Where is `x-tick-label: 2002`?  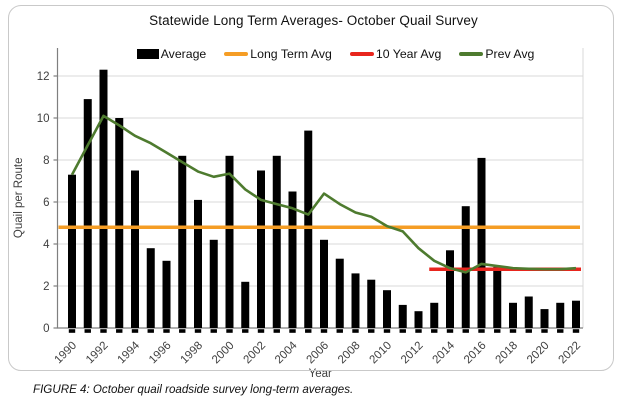
x-tick-label: 2002 is located at coordinates (255, 353).